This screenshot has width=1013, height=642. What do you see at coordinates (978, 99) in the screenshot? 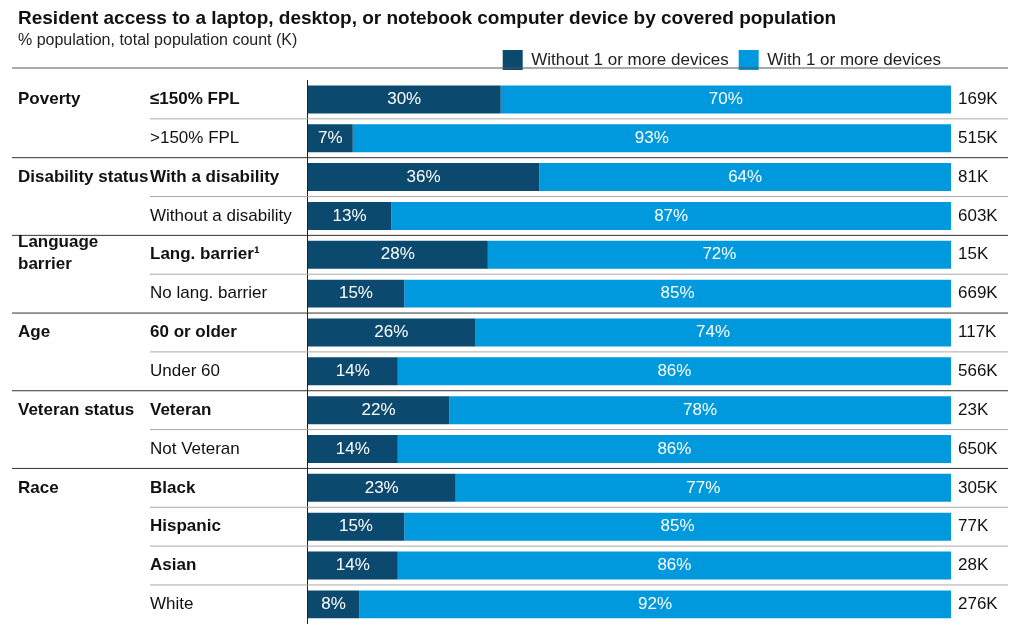
I see `text: 169K` at bounding box center [978, 99].